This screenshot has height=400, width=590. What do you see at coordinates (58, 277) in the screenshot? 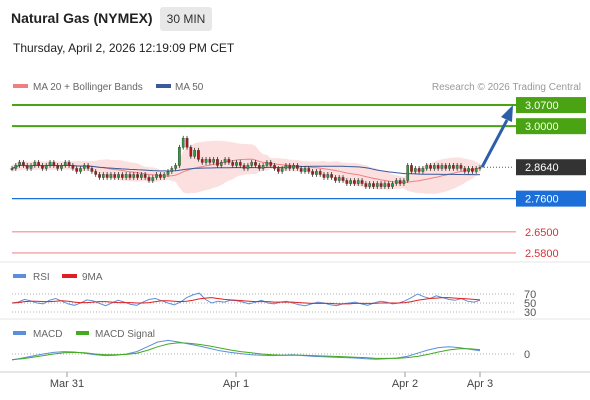
I see `rsi-legend: RSI 9MA` at bounding box center [58, 277].